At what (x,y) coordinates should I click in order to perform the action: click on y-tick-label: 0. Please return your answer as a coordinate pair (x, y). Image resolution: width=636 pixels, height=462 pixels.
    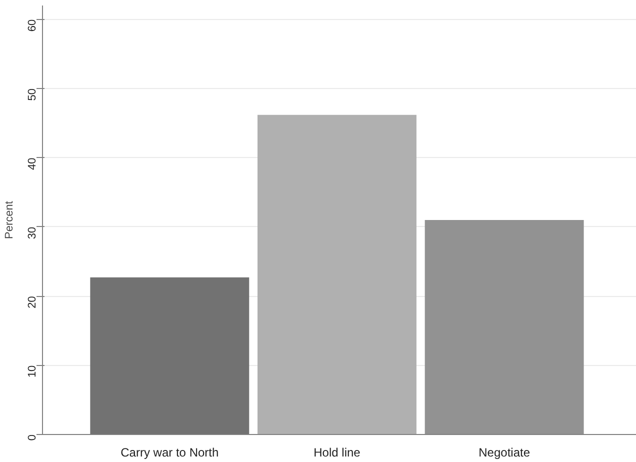
    Looking at the image, I should click on (32, 437).